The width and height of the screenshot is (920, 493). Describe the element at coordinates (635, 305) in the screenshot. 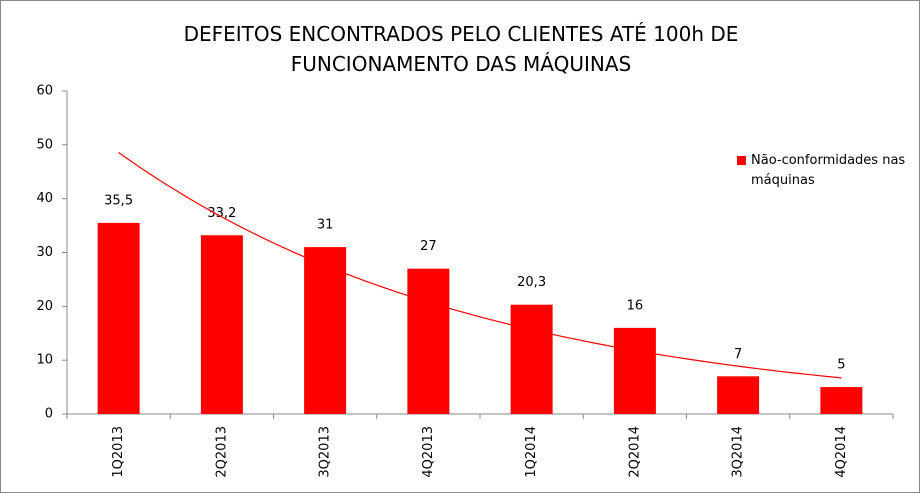

I see `data-label: 16` at that location.